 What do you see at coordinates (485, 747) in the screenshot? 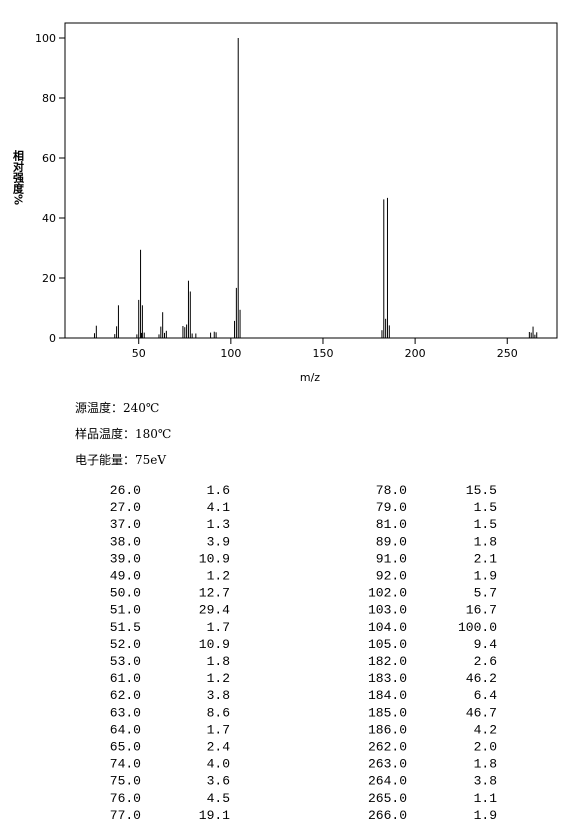
I see `table-cell: 2.0` at bounding box center [485, 747].